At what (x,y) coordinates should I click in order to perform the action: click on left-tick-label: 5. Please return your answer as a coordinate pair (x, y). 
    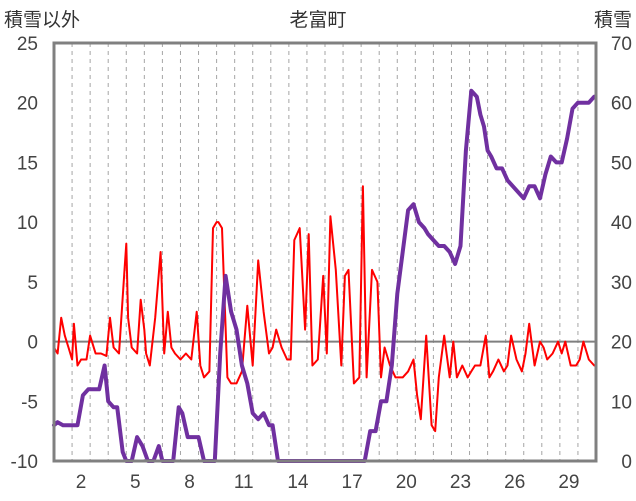
    Looking at the image, I should click on (32, 283).